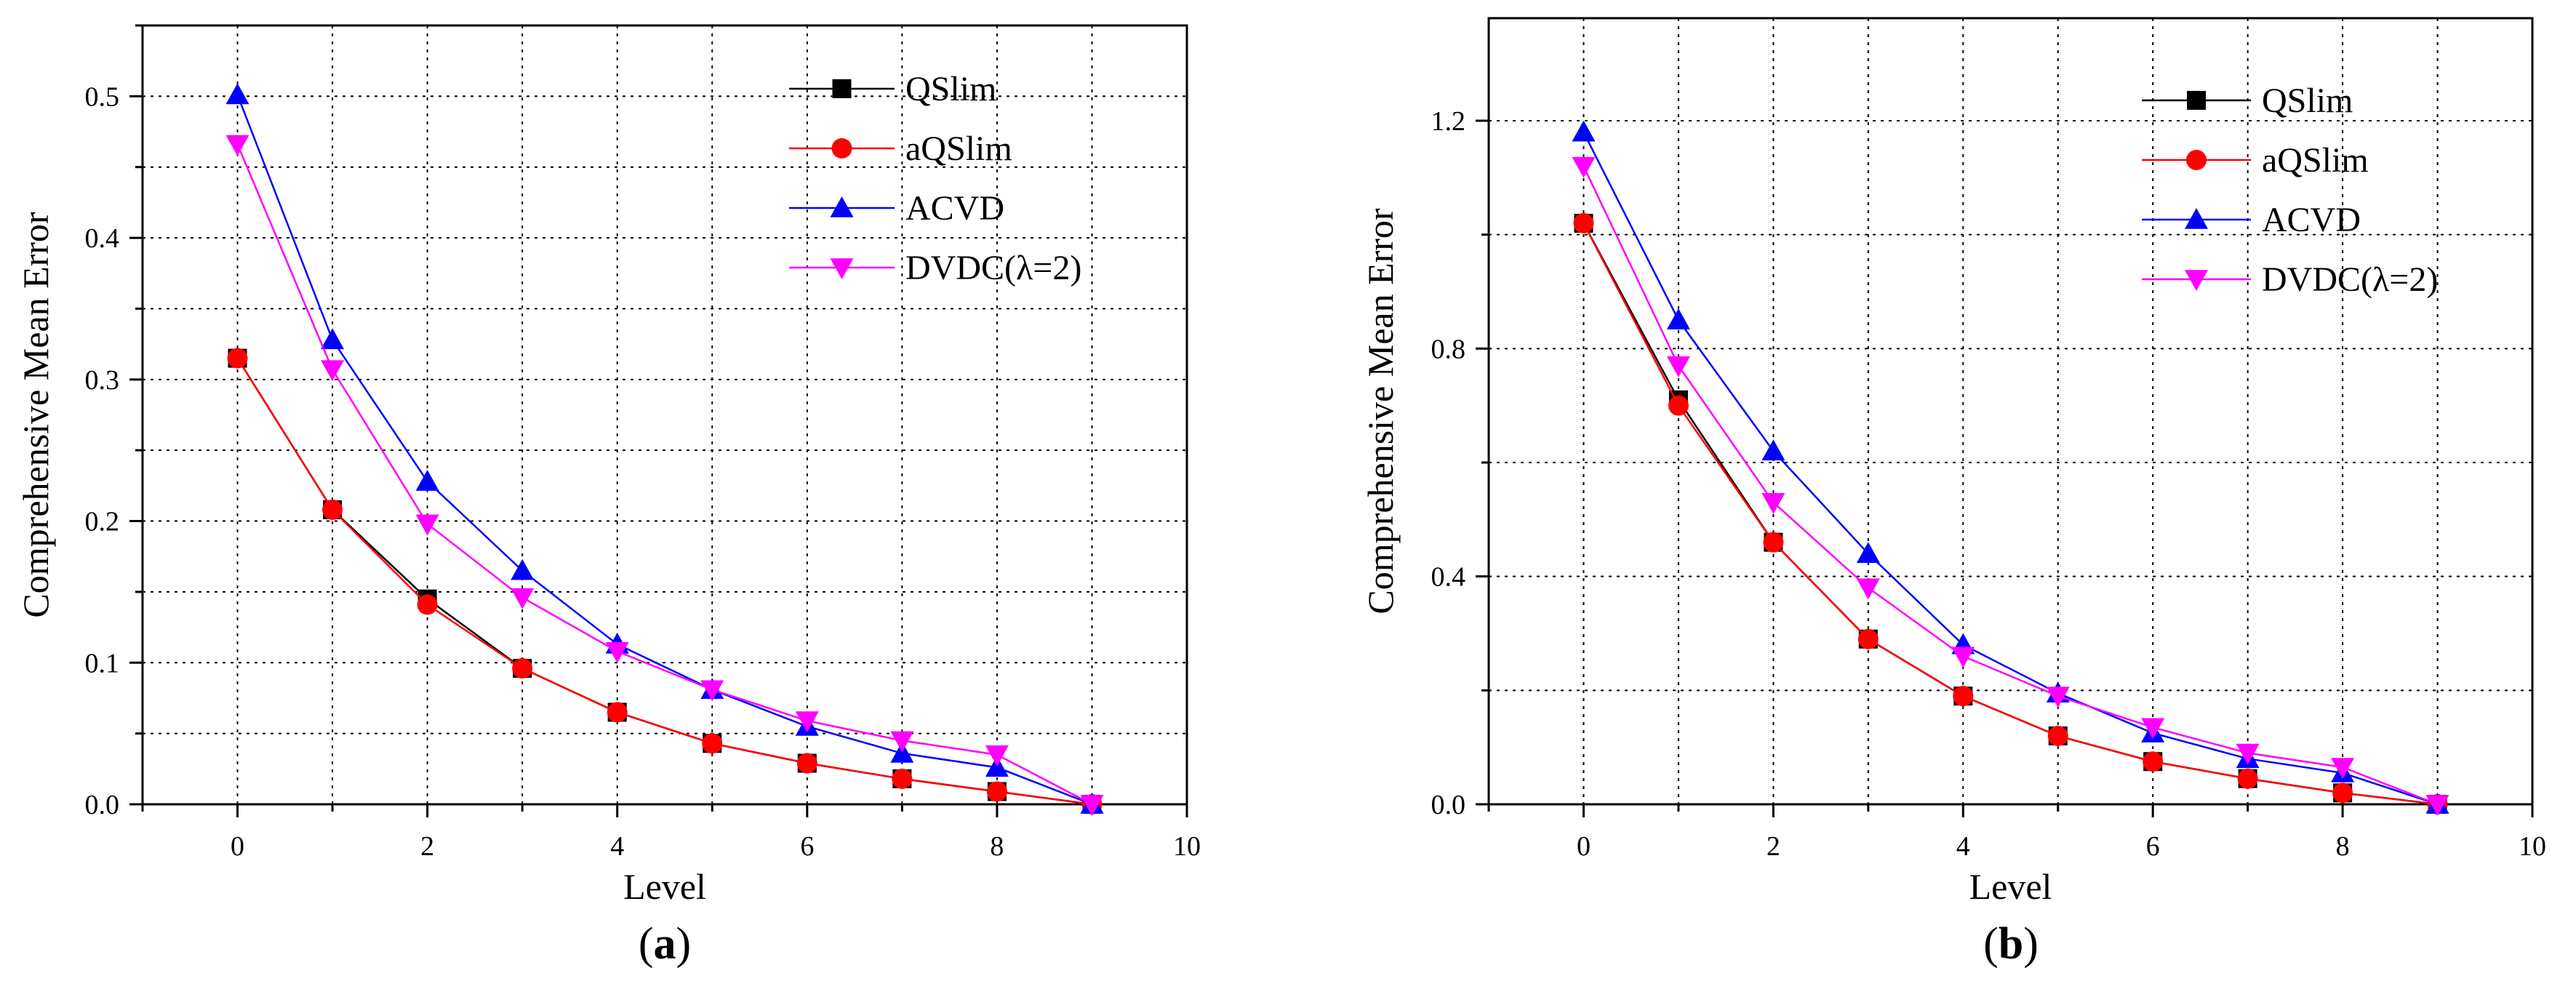 This screenshot has width=2576, height=997. Describe the element at coordinates (102, 381) in the screenshot. I see `y-tick-label: 0.3` at that location.